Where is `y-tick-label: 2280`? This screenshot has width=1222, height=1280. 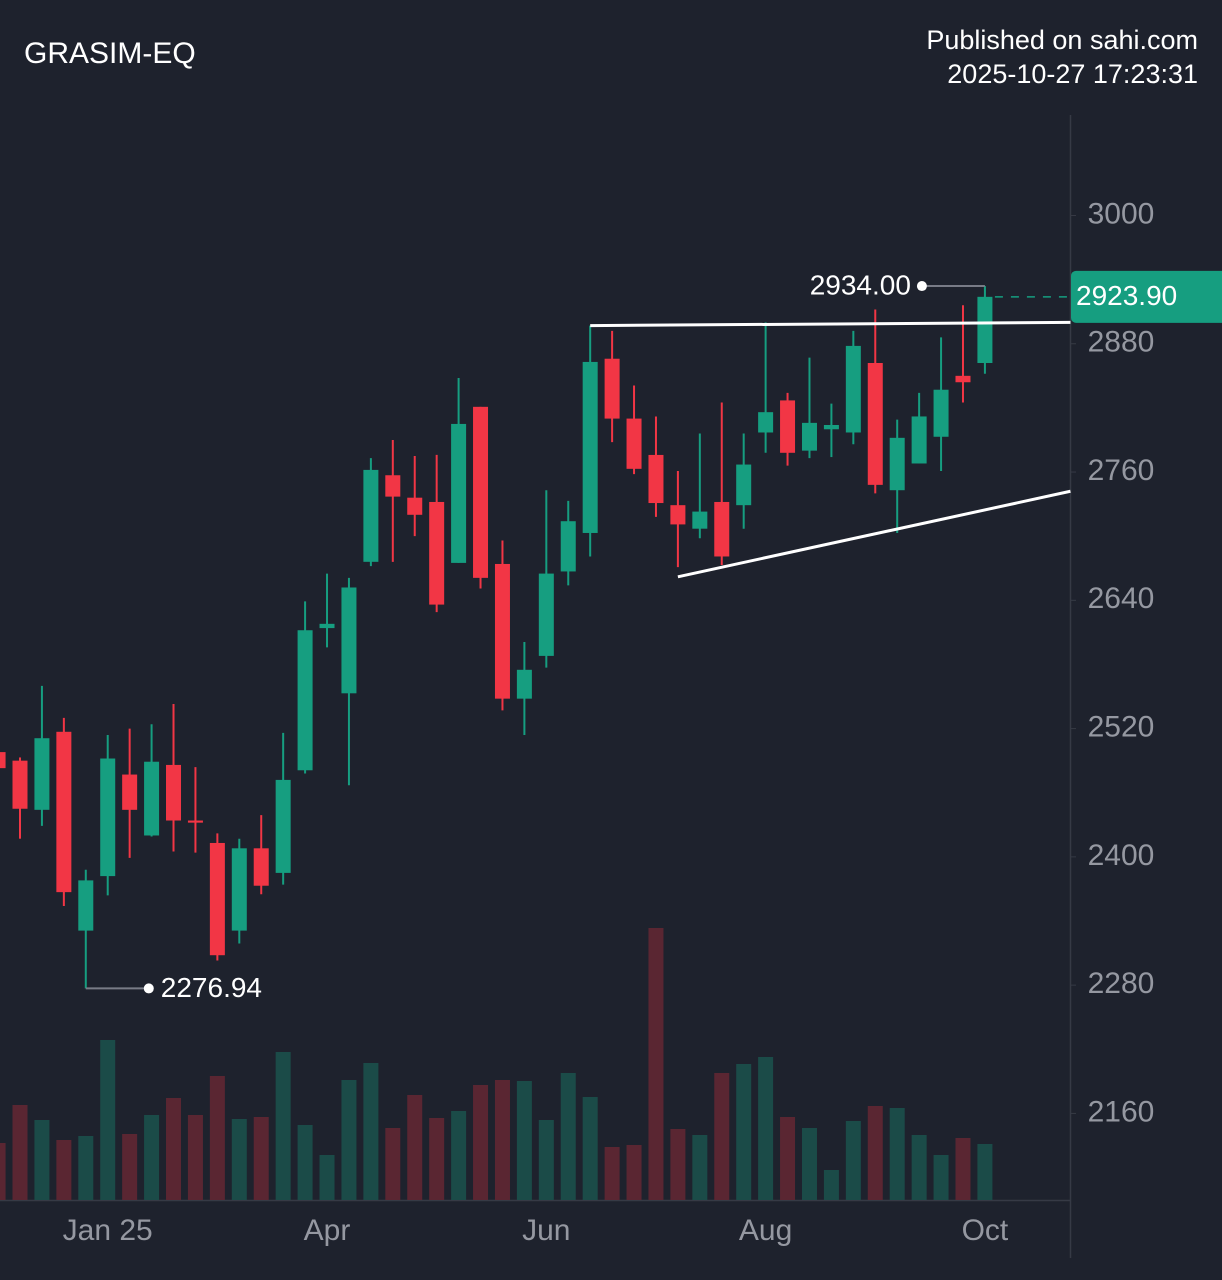
y-tick-label: 2280 is located at coordinates (1121, 983).